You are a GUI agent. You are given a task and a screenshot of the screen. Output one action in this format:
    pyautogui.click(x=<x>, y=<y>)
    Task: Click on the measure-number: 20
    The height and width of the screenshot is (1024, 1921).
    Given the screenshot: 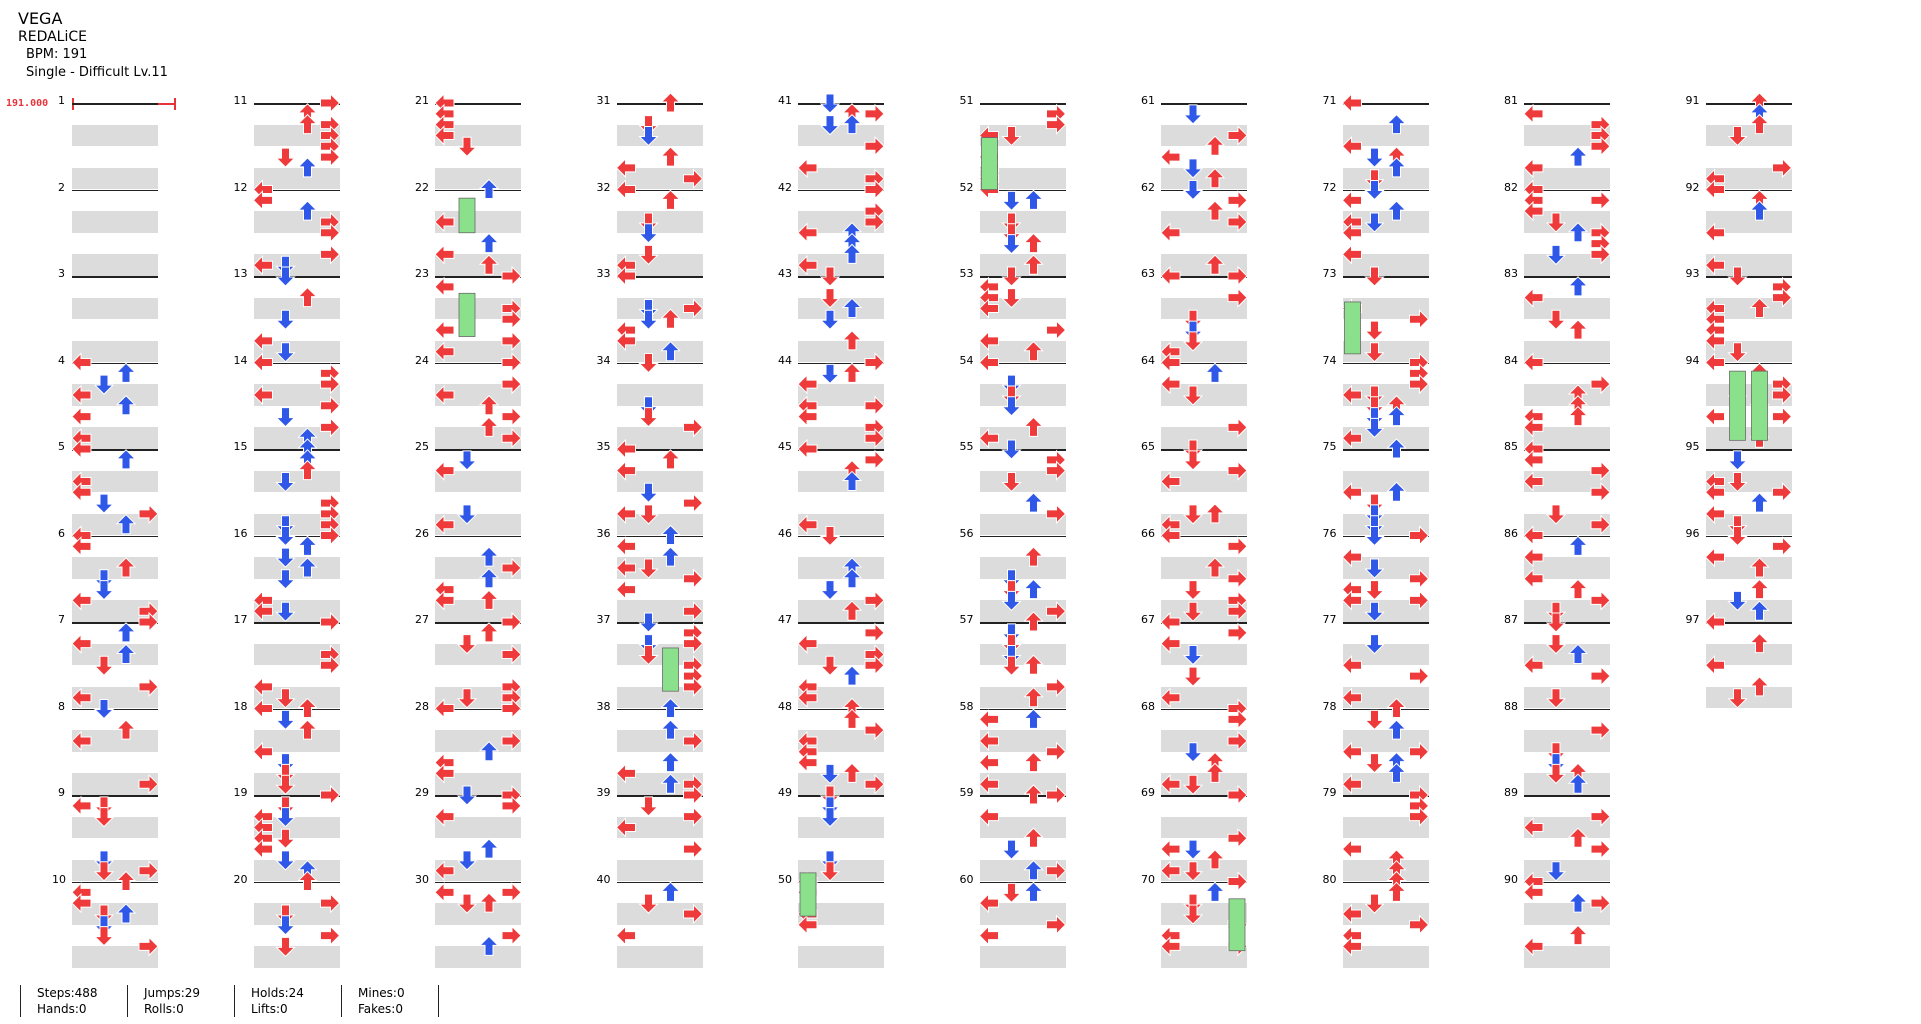 What is the action you would take?
    pyautogui.click(x=240, y=879)
    